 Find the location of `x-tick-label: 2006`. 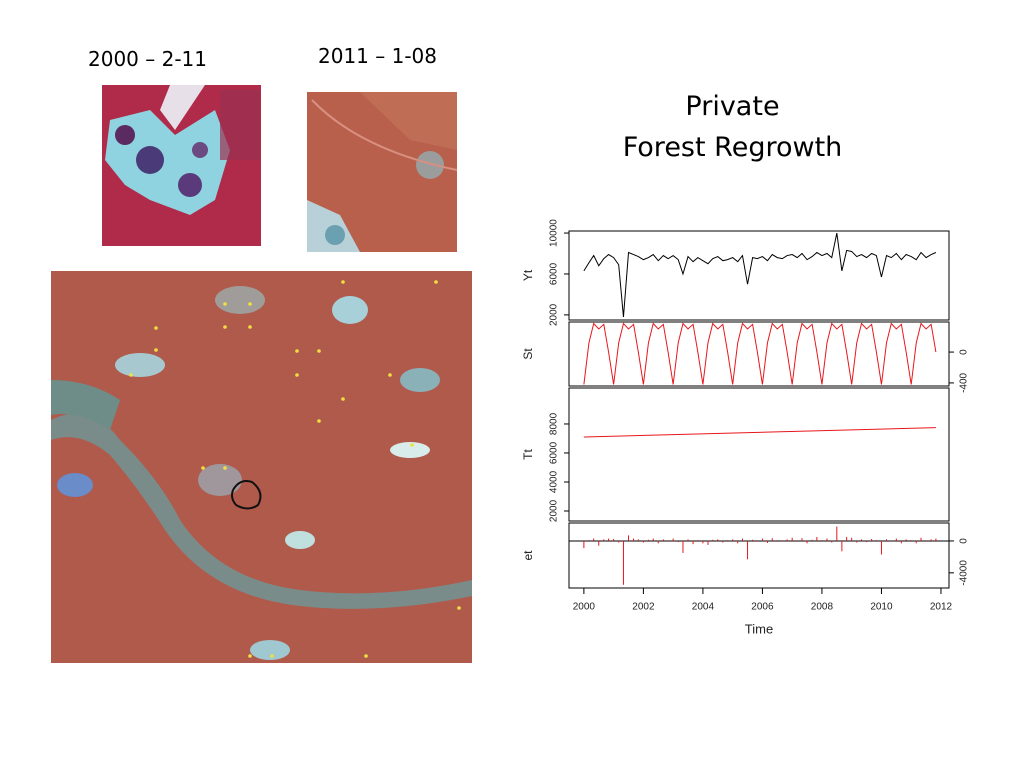

x-tick-label: 2006 is located at coordinates (762, 607).